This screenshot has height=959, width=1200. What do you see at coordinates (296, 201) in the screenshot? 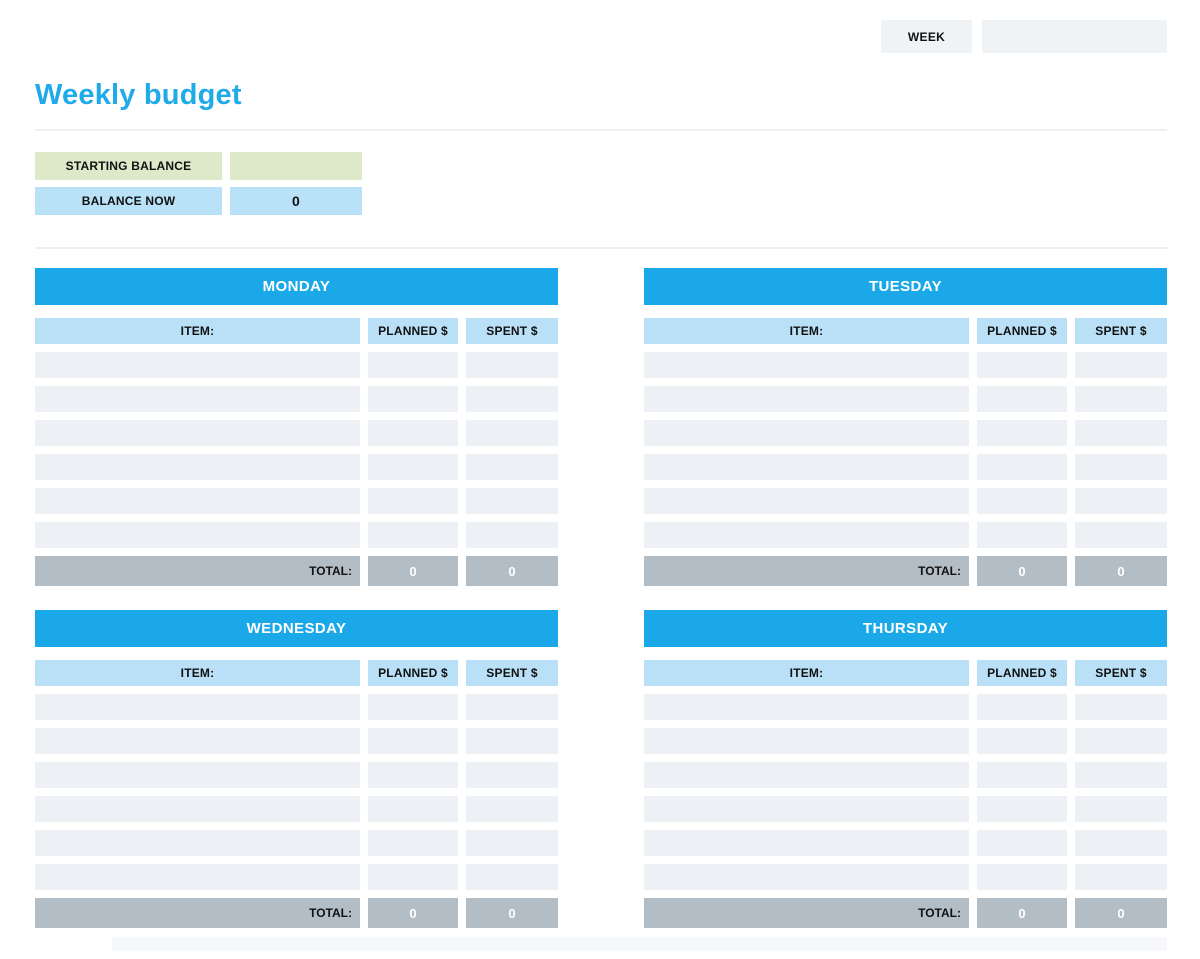
I see `balance-now-value: 0` at bounding box center [296, 201].